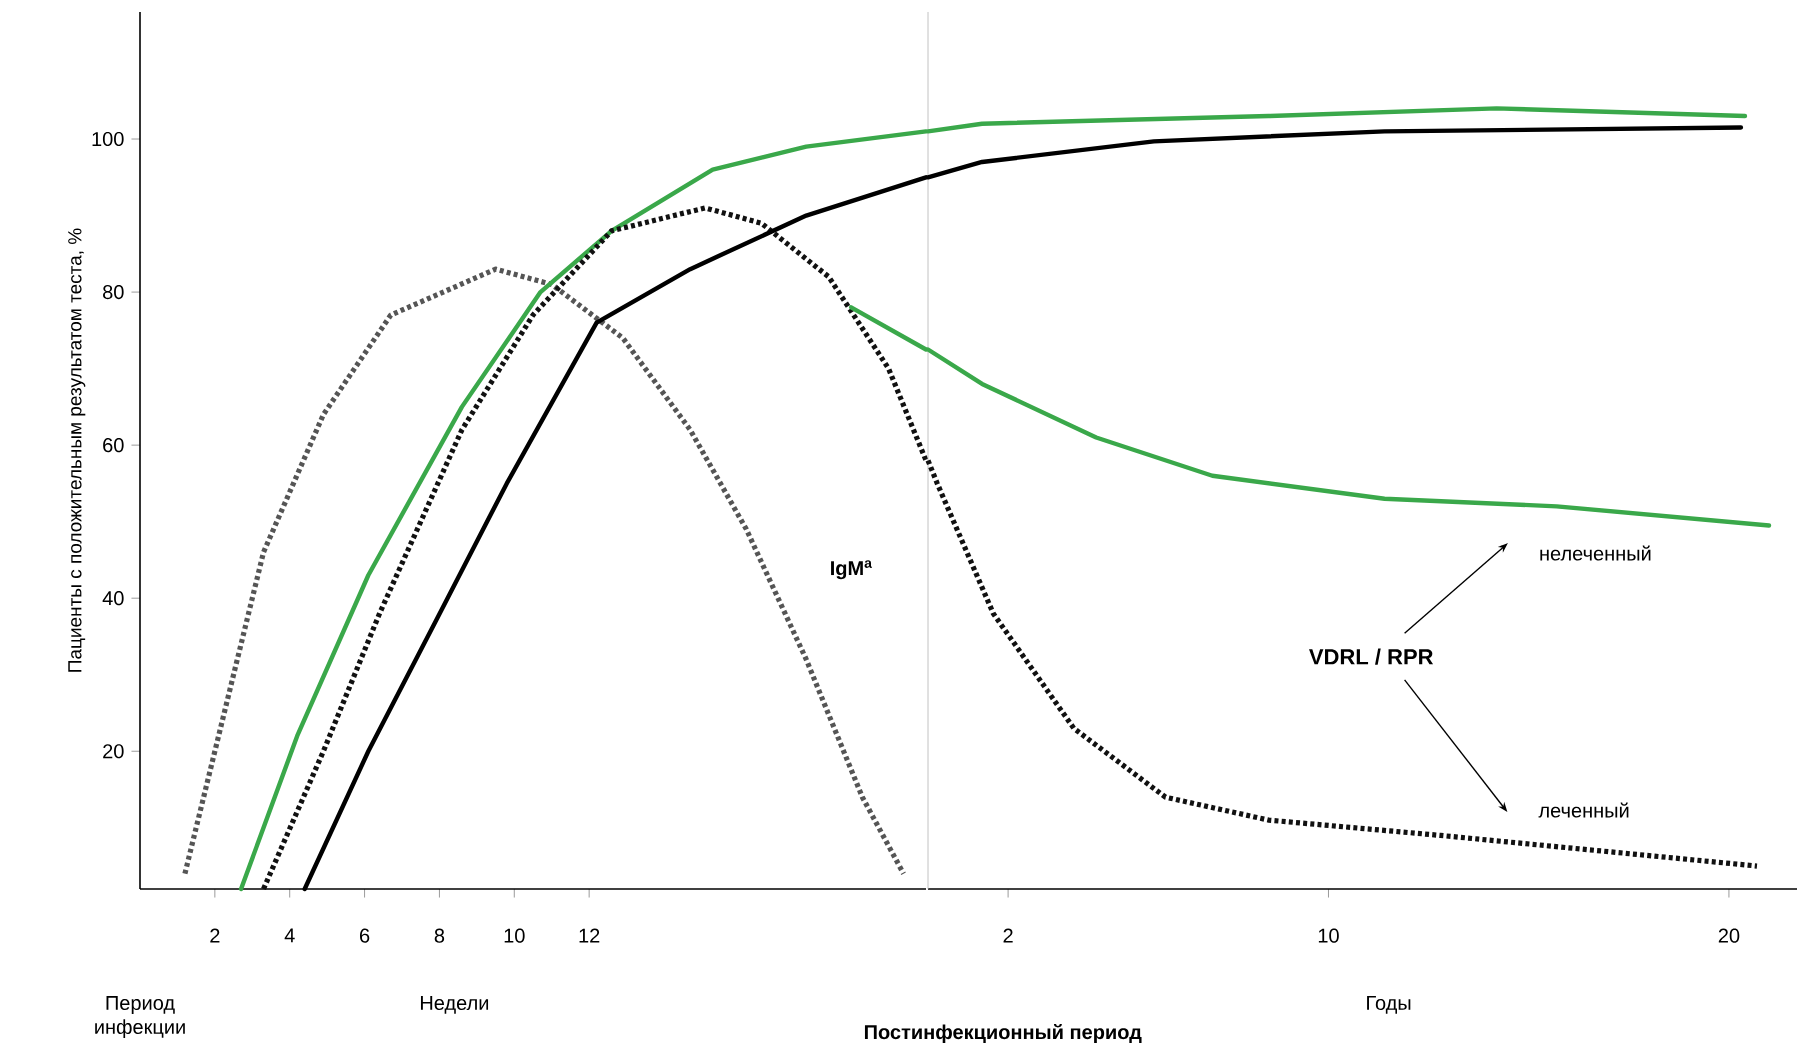 The image size is (1806, 1056). What do you see at coordinates (113, 751) in the screenshot?
I see `y-tick-label: 20` at bounding box center [113, 751].